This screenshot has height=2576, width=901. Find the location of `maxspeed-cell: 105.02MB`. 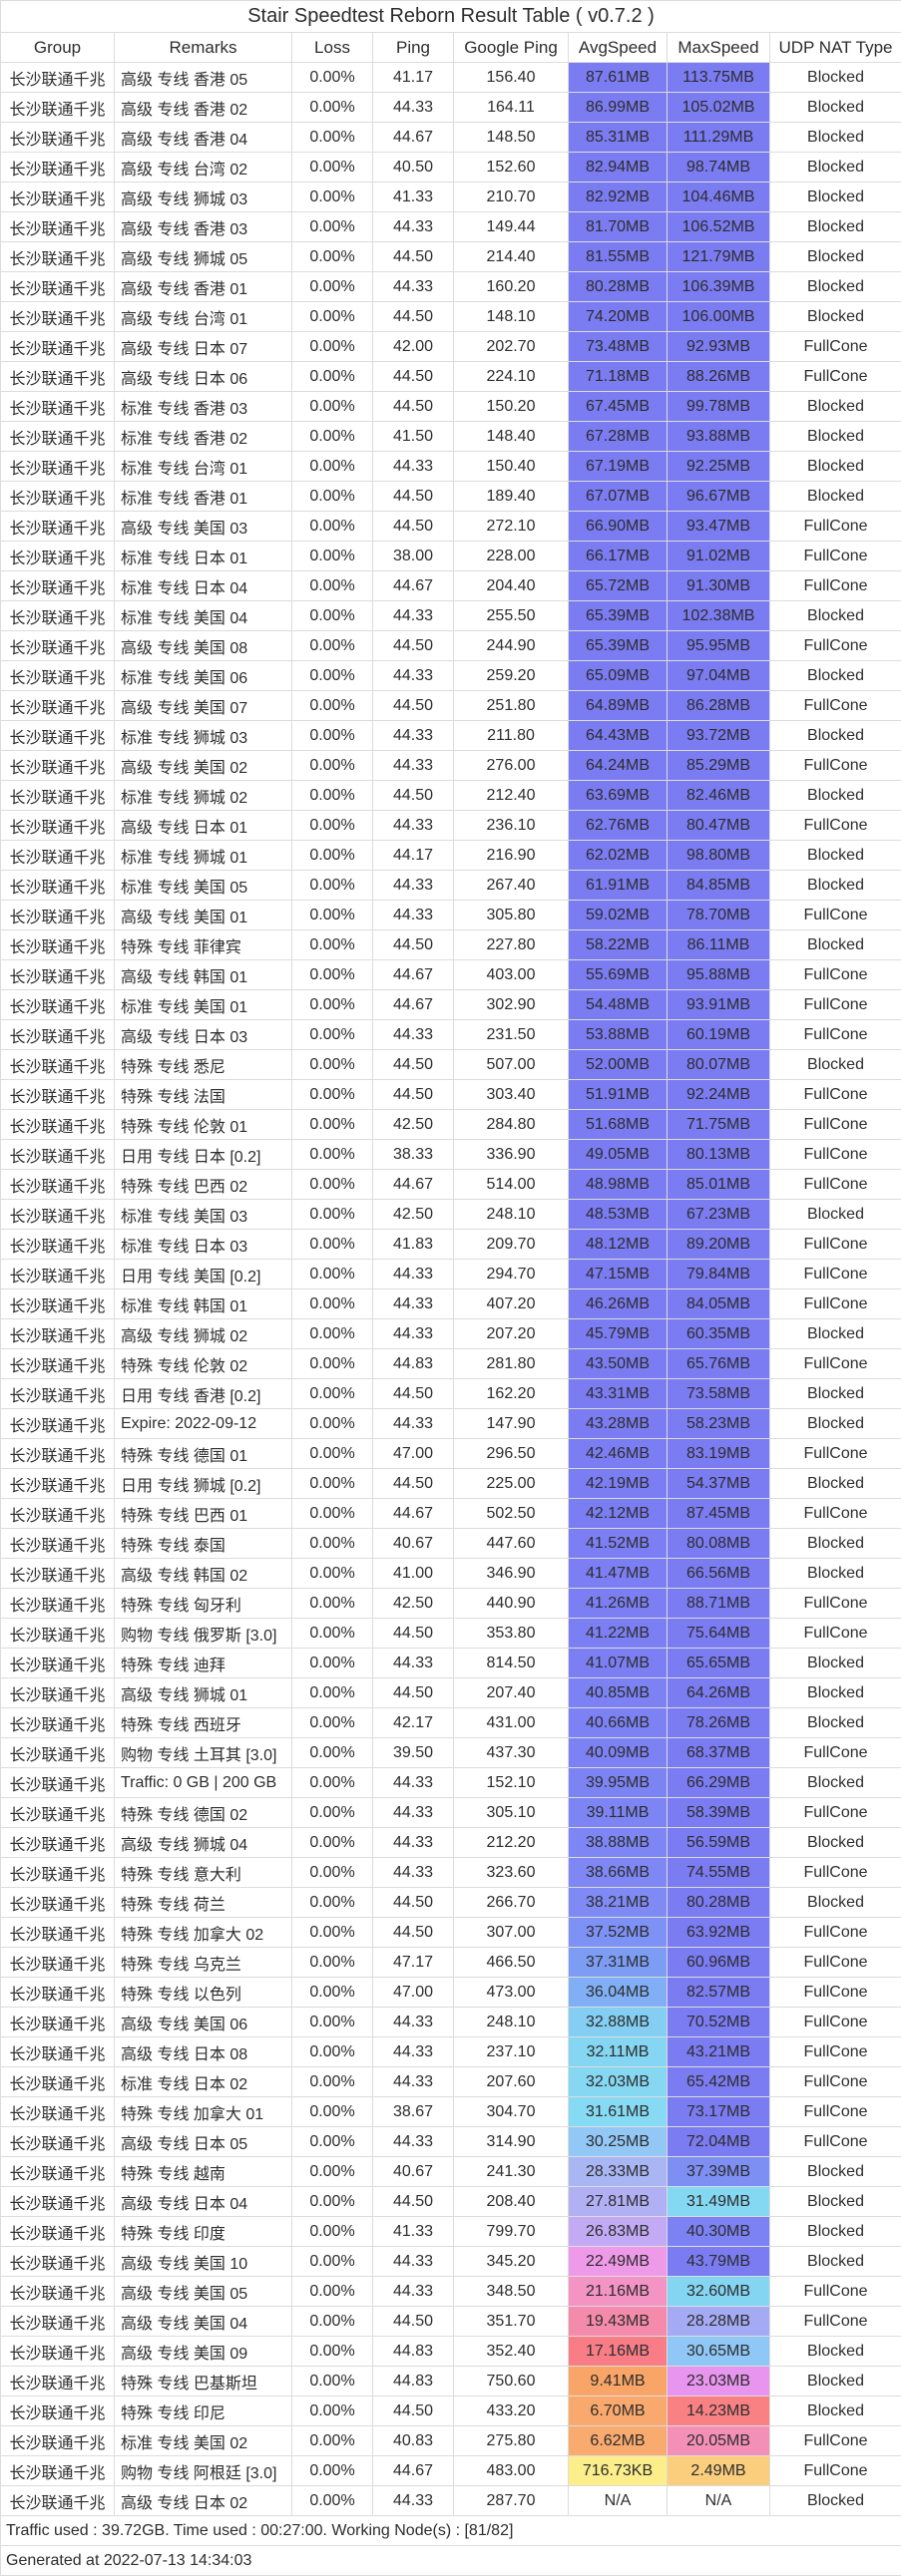

maxspeed-cell: 105.02MB is located at coordinates (719, 108).